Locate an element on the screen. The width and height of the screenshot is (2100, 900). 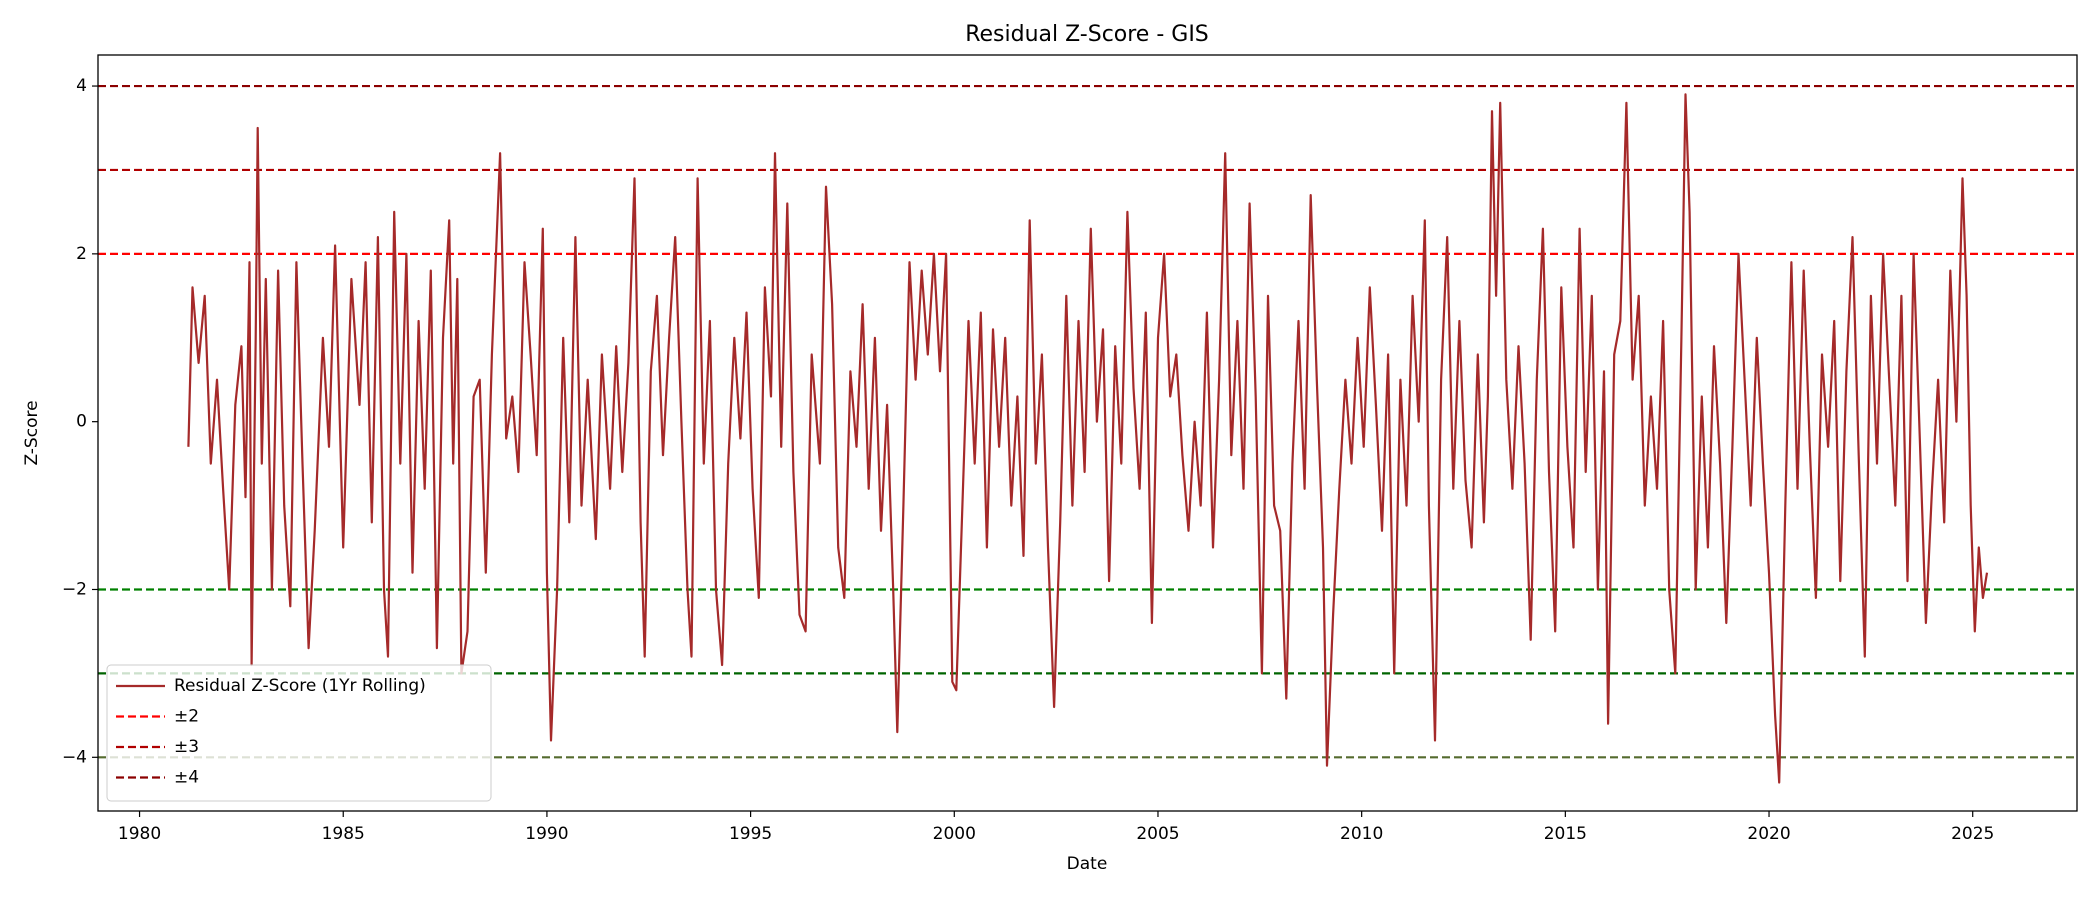
legend-label: Residual Z-Score (1Yr Rolling) is located at coordinates (300, 686).